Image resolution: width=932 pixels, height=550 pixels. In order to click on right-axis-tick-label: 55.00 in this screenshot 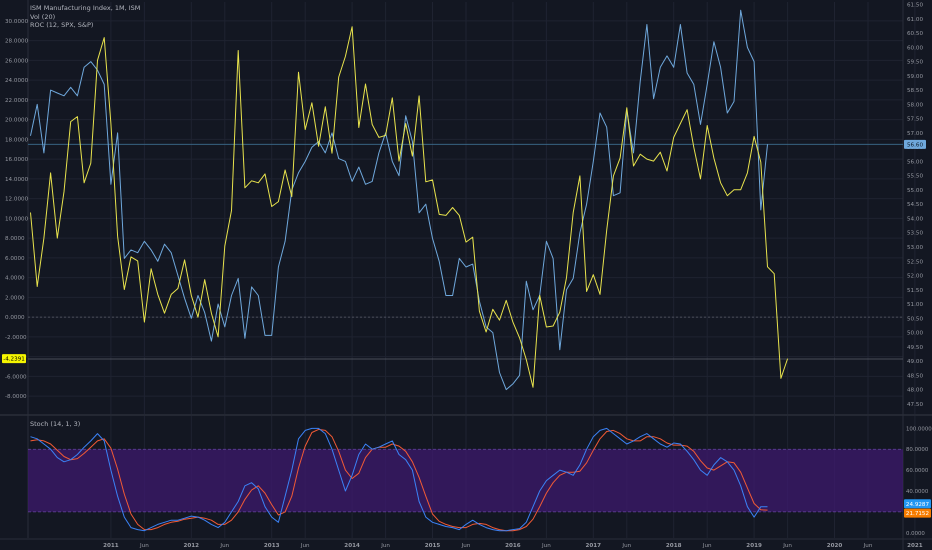, I will do `click(915, 191)`.